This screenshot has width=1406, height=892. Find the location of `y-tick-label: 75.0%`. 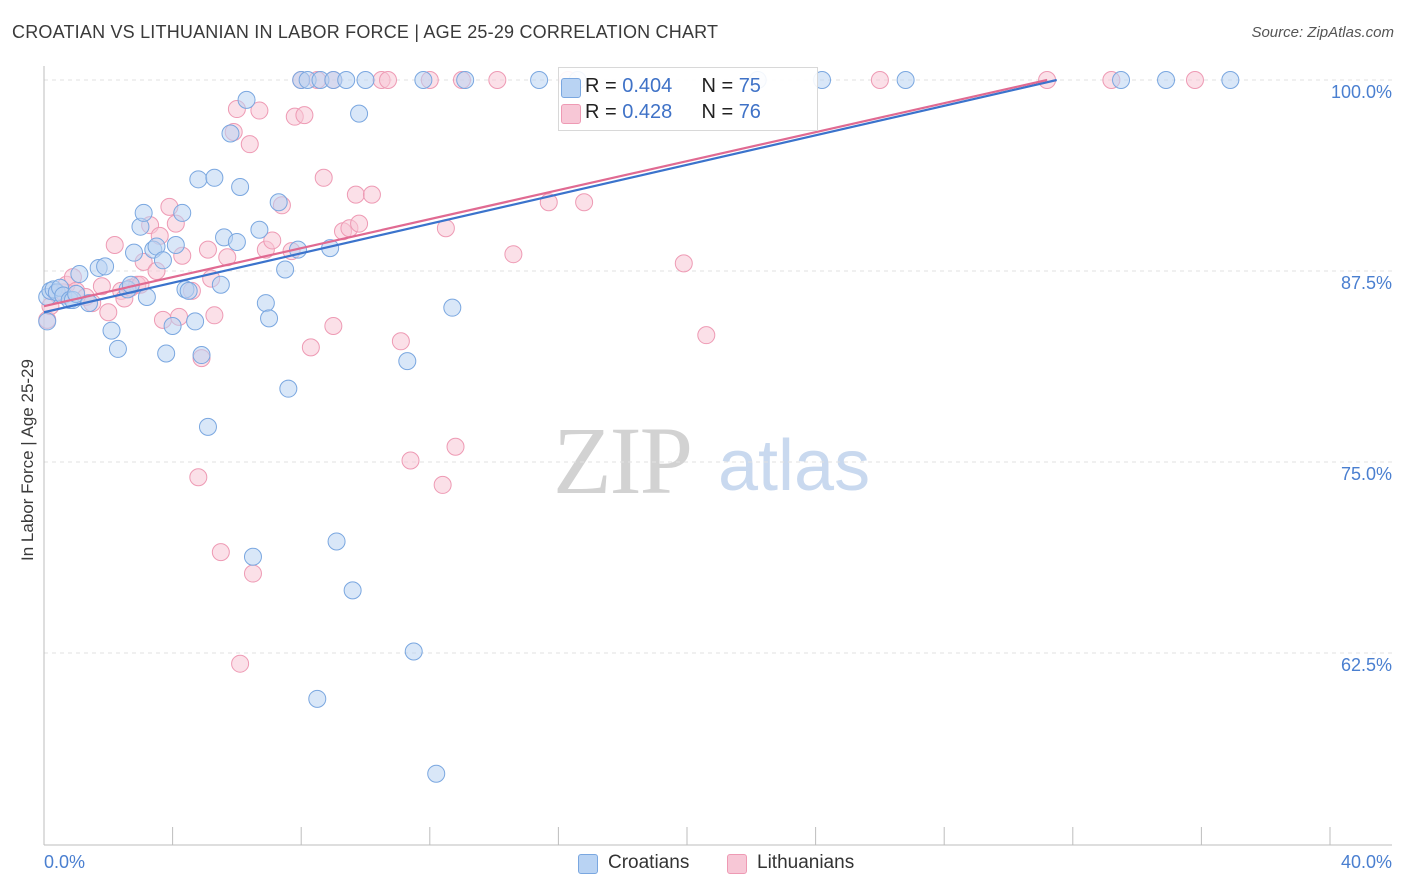

y-tick-label: 75.0% is located at coordinates (1366, 474).